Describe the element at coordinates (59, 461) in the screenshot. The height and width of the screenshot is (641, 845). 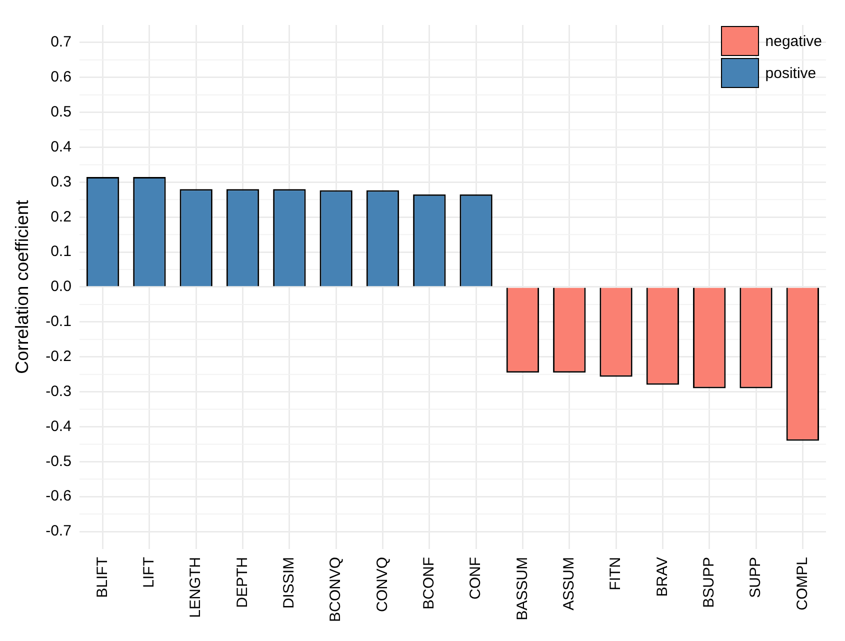
I see `y-tick-label: -0.5` at that location.